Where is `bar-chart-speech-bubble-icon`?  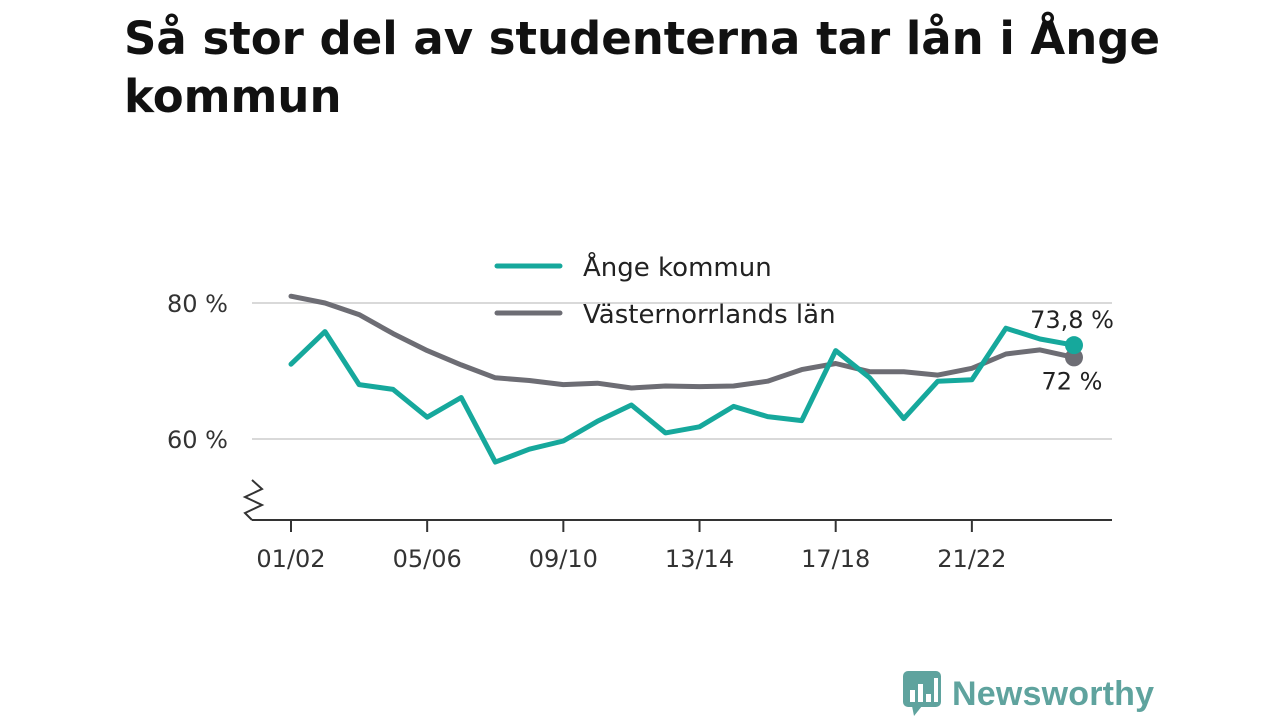 bar-chart-speech-bubble-icon is located at coordinates (922, 693).